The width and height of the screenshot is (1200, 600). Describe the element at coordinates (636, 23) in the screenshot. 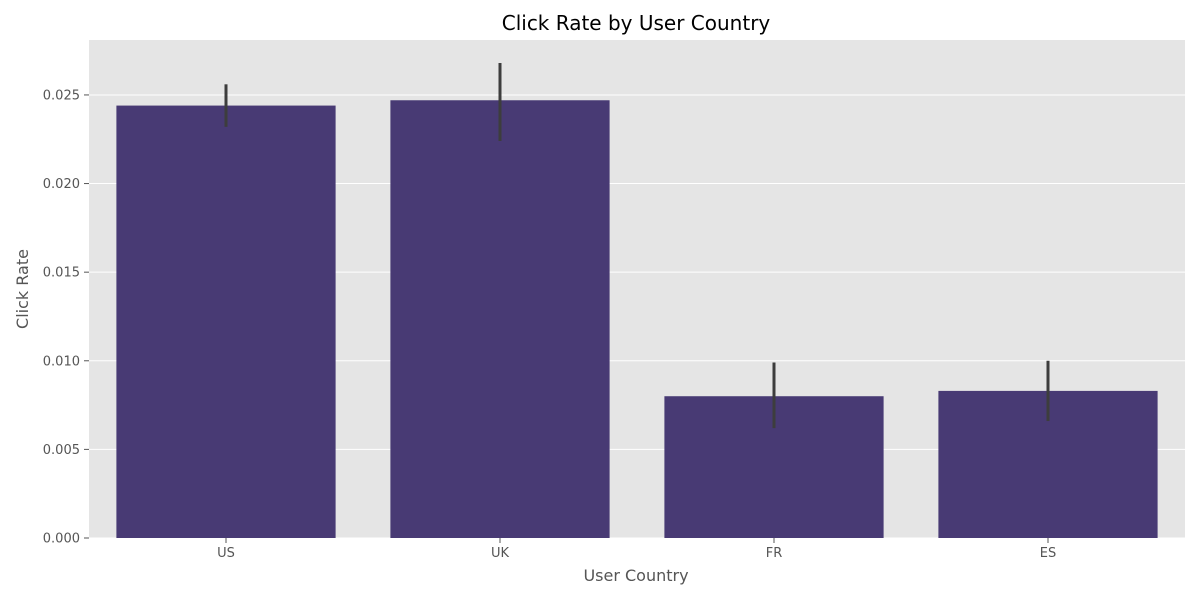

I see `chart-title: Click Rate by User Country` at that location.